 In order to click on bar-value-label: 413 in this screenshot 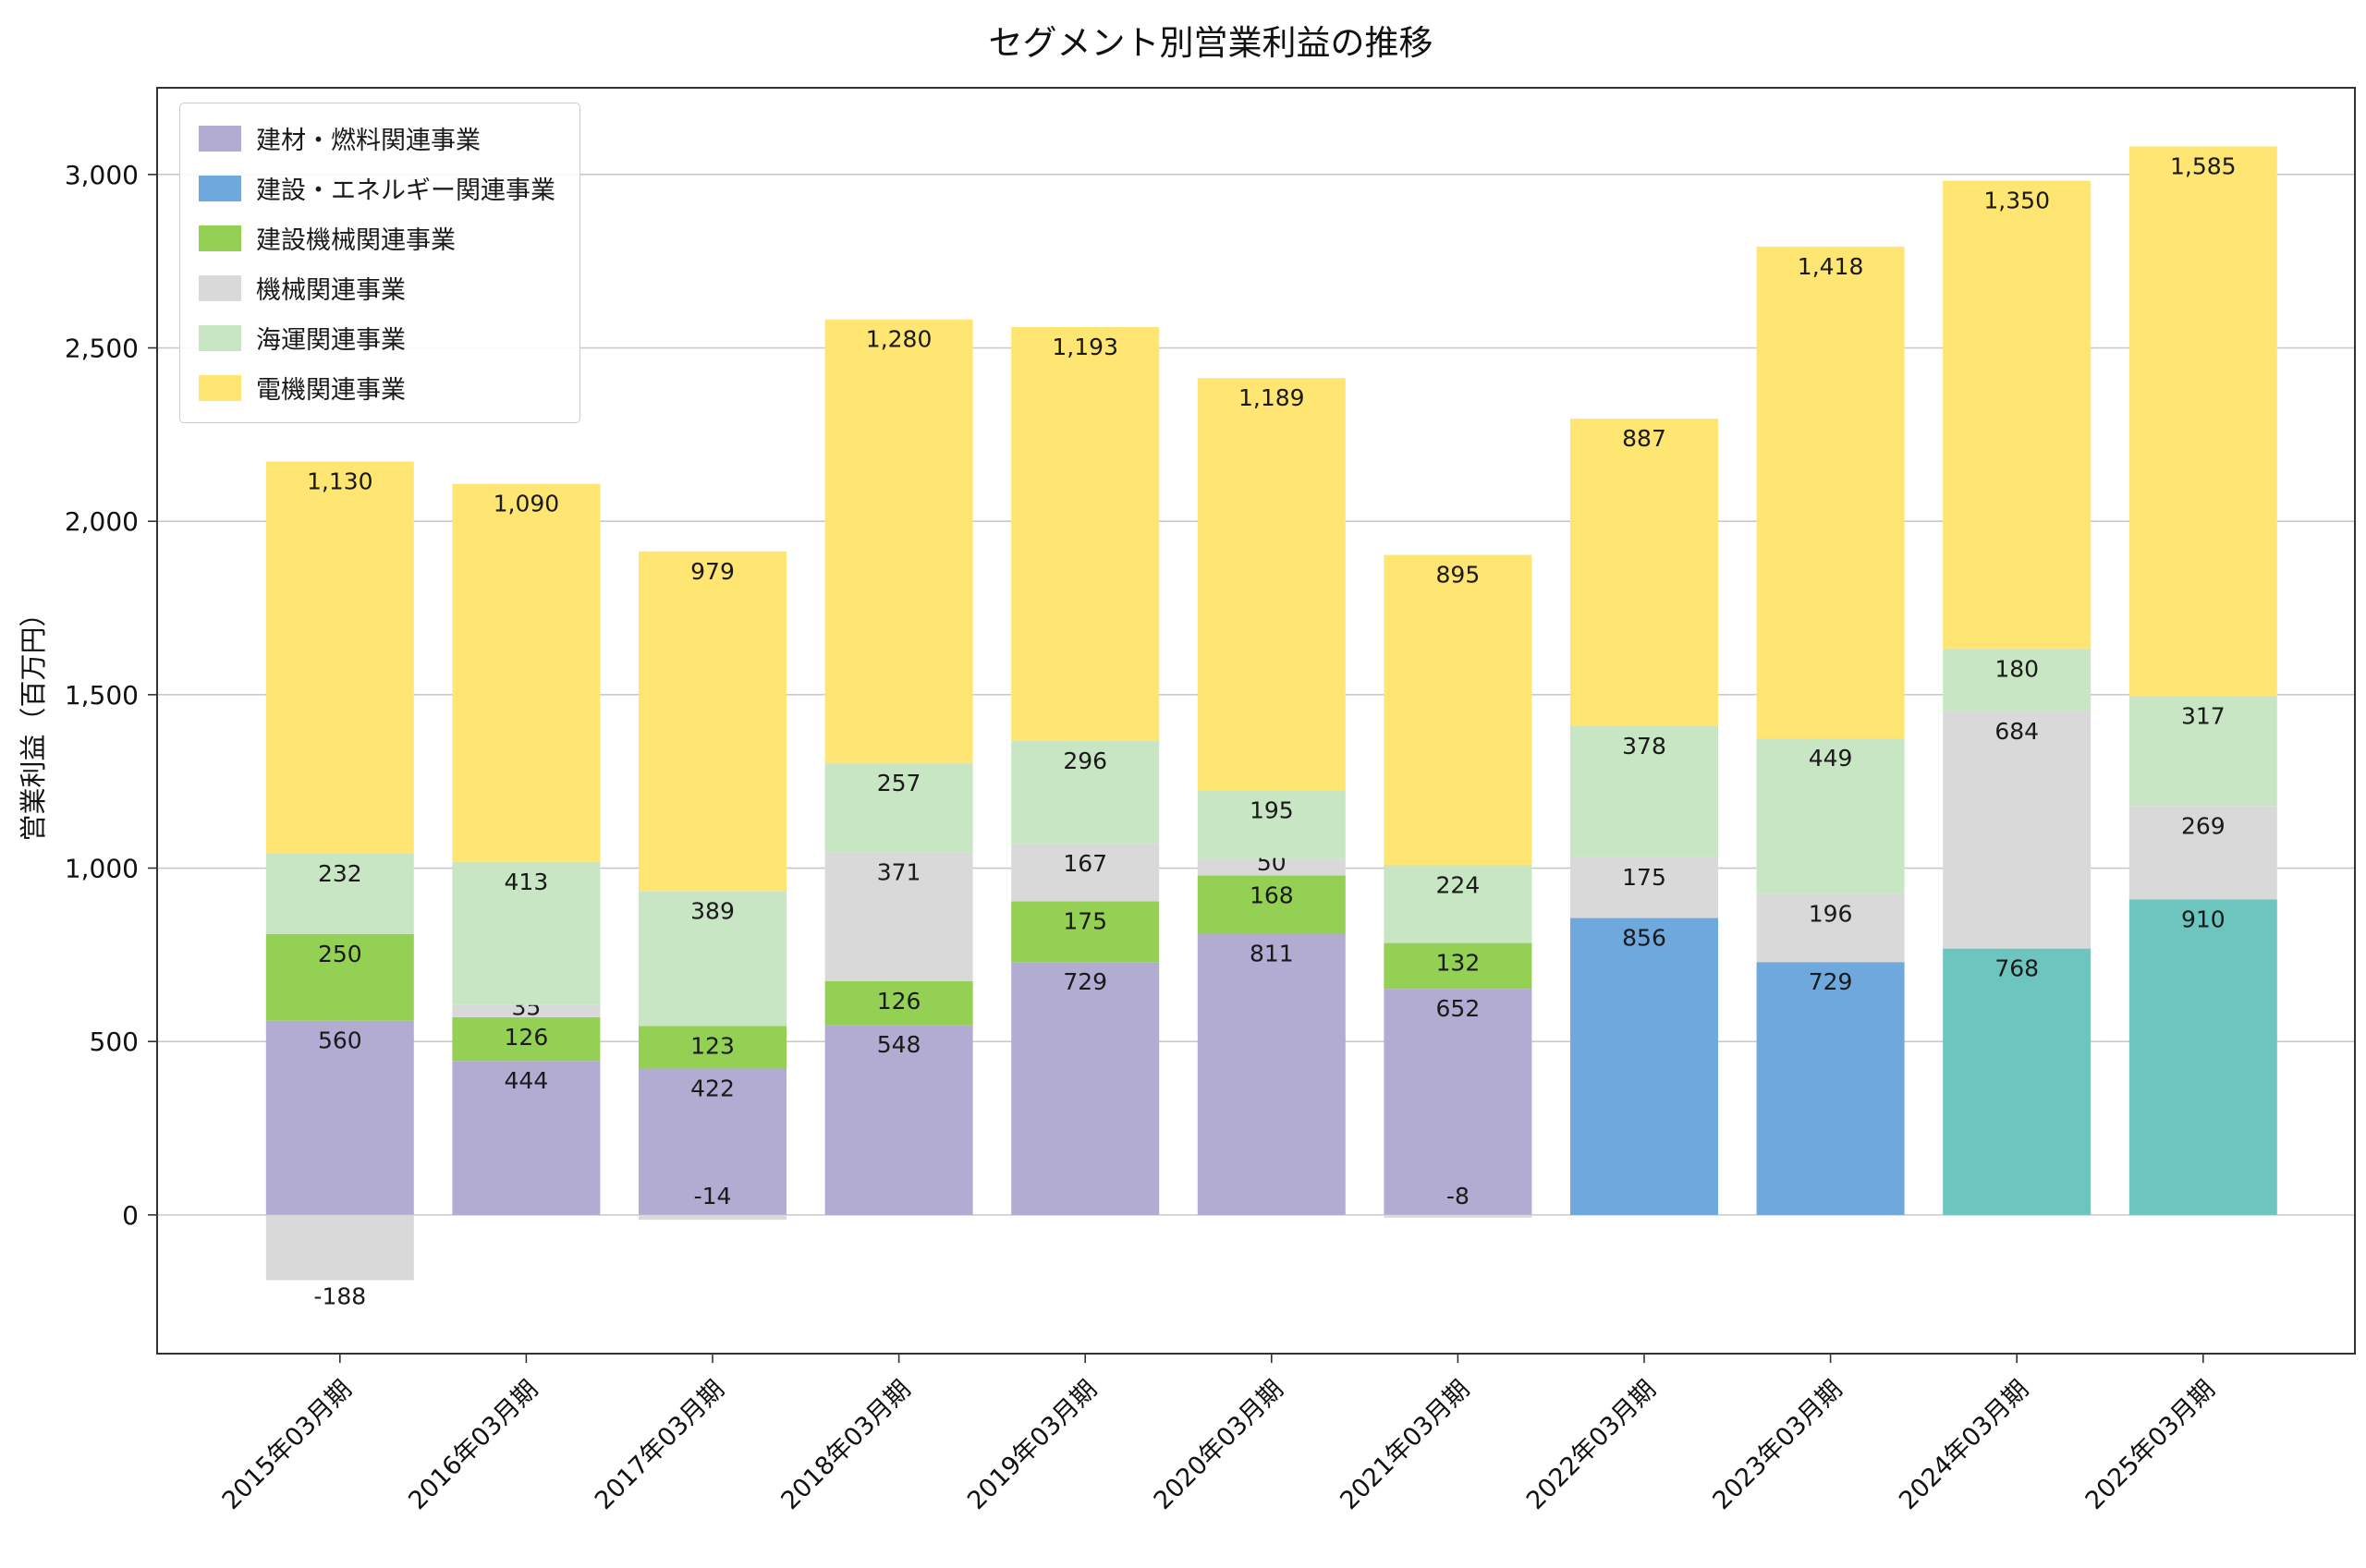, I will do `click(527, 882)`.